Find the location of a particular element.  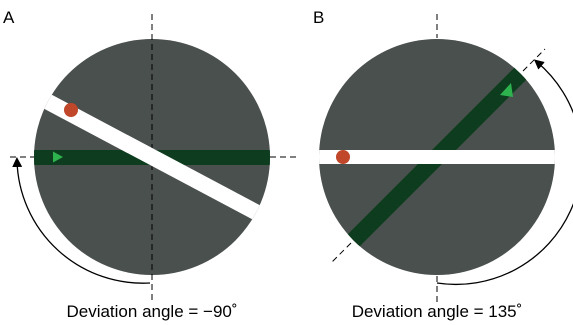

panel-a-letter: A is located at coordinates (9, 17).